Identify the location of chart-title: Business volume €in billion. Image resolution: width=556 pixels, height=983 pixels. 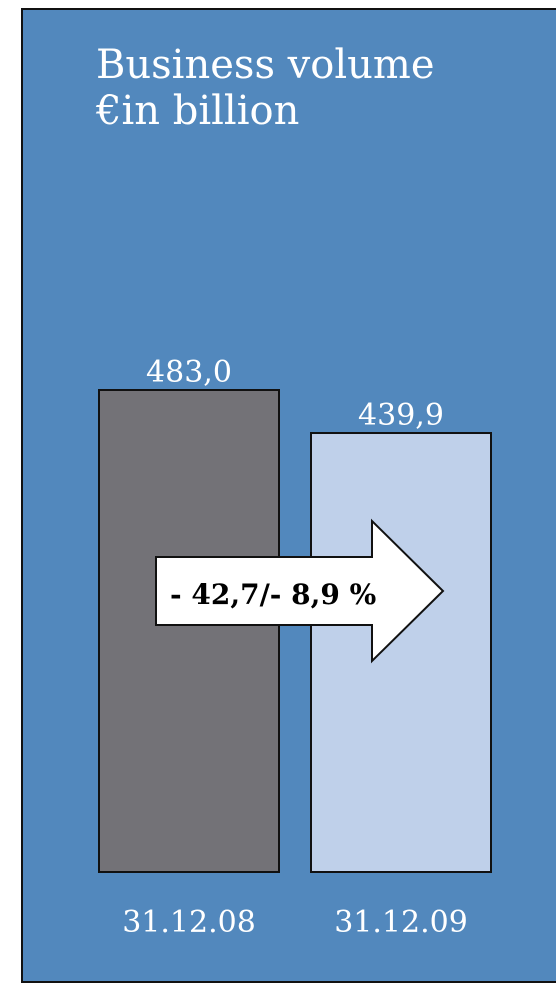
(265, 88).